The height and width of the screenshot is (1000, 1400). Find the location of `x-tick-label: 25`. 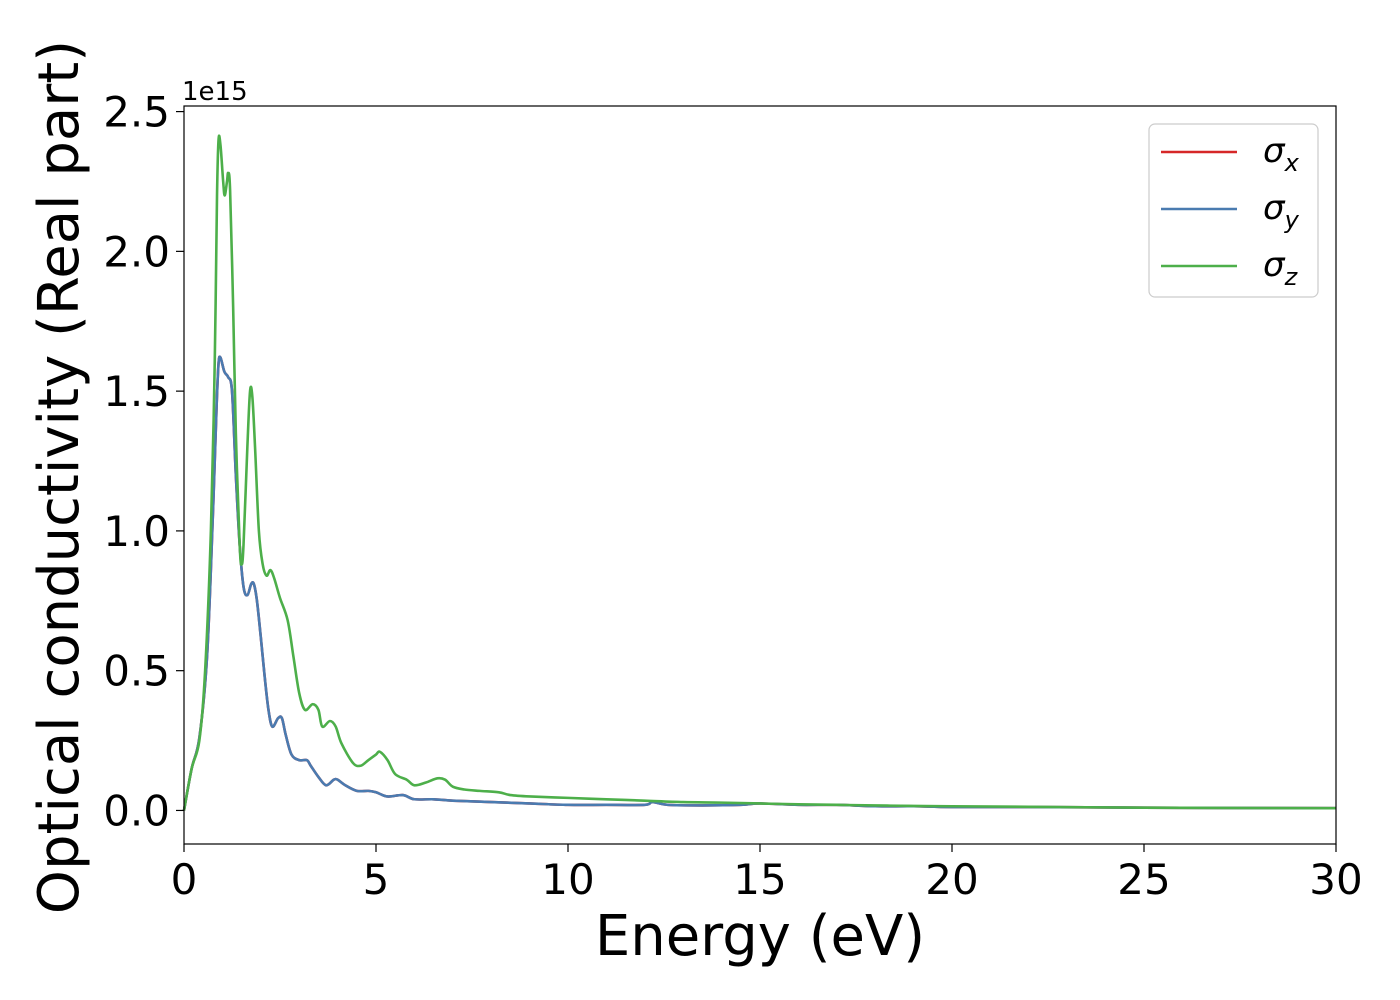

x-tick-label: 25 is located at coordinates (1143, 879).